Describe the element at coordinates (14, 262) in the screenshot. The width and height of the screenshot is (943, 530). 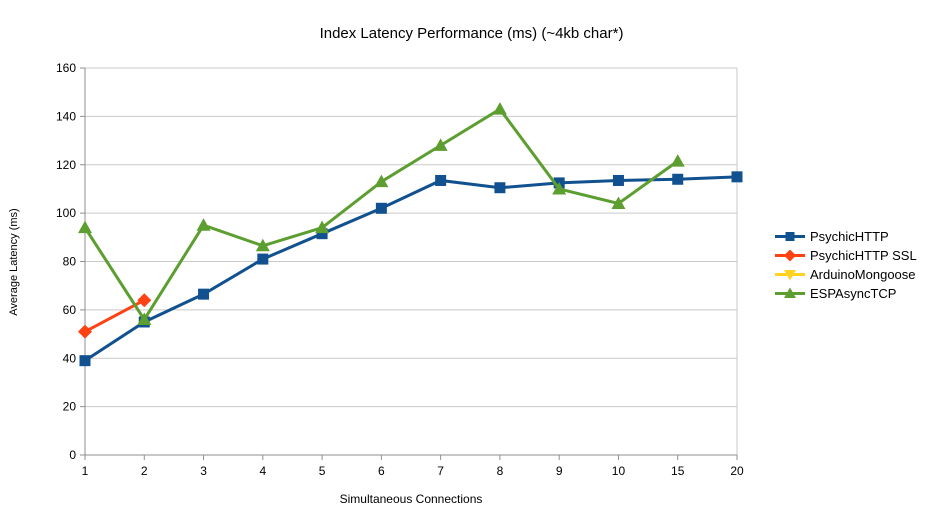
I see `y-axis-title: Average Latency (ms)` at that location.